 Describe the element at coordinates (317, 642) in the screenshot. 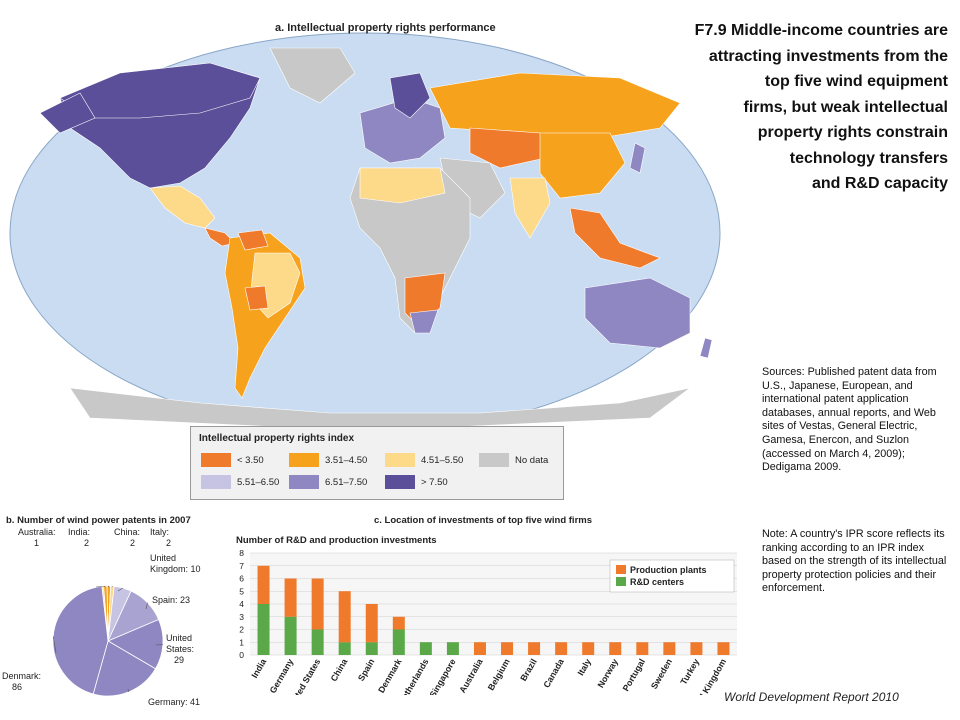

I see `bar-rd-united-states` at that location.